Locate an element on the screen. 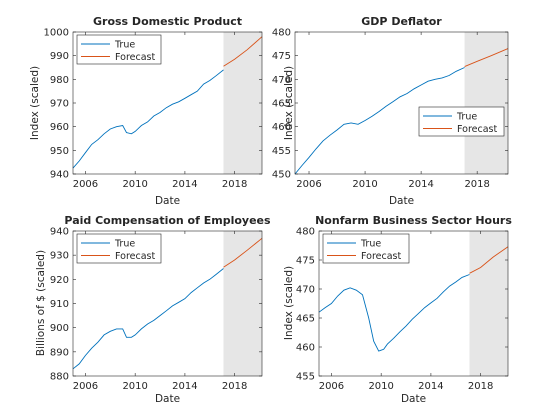 Image resolution: width=560 pixels, height=420 pixels. y-tick-label: 990 is located at coordinates (59, 56).